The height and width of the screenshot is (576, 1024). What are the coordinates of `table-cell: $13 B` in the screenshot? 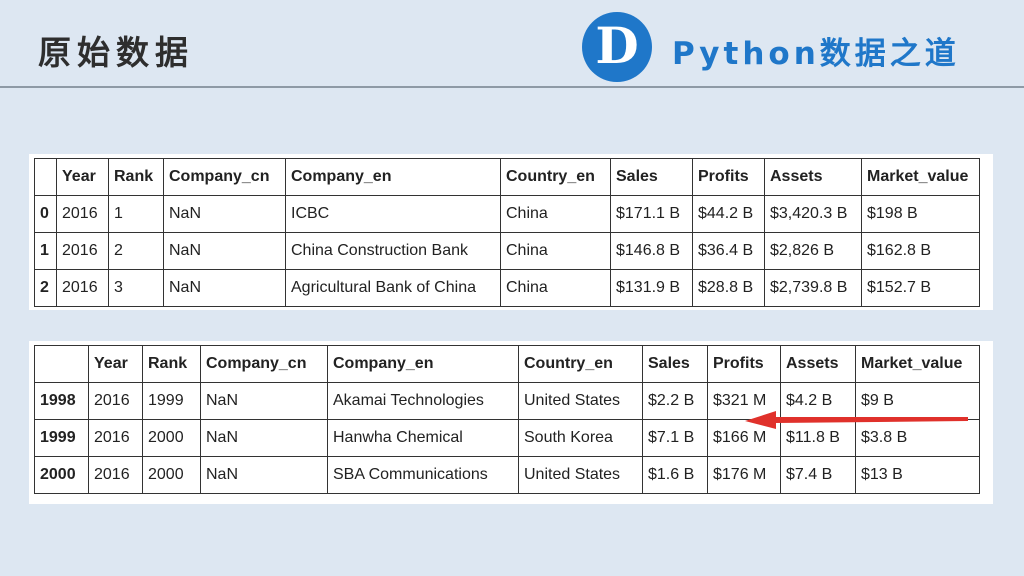 It's located at (917, 475).